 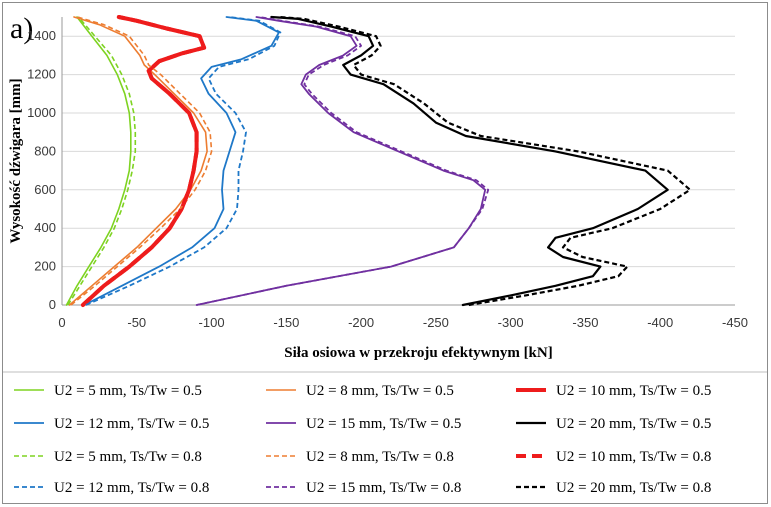 I want to click on legend-label: U2 = 20 mm, Ts/Tw = 0.8, so click(x=633, y=488).